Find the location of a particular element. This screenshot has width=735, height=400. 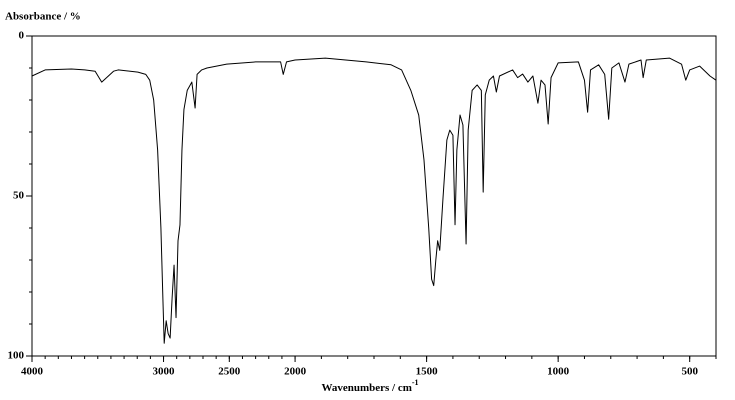

x-tick-label: 1000 is located at coordinates (558, 372).